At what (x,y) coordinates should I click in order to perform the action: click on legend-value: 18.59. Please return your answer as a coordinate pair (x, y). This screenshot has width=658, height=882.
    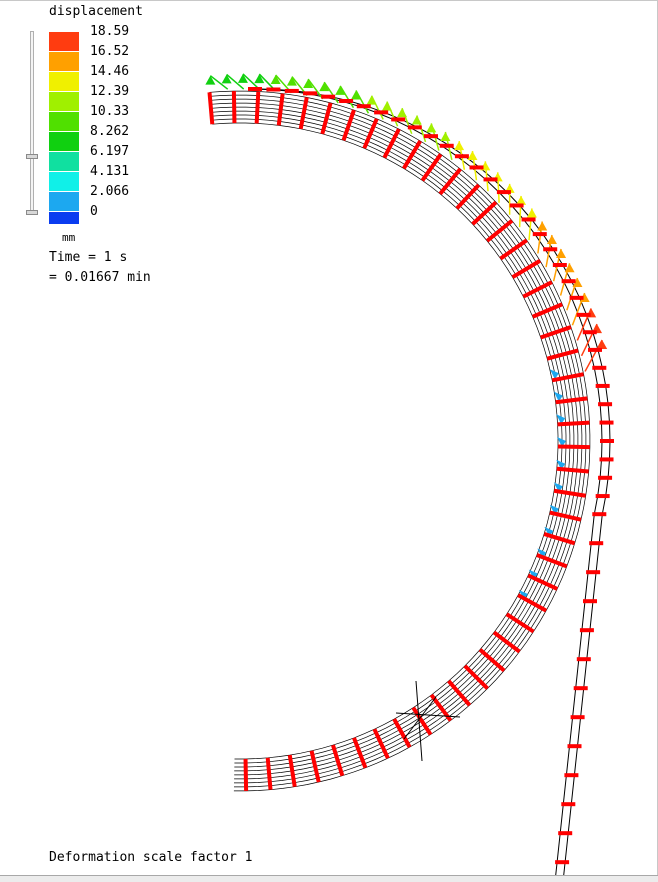
    Looking at the image, I should click on (110, 31).